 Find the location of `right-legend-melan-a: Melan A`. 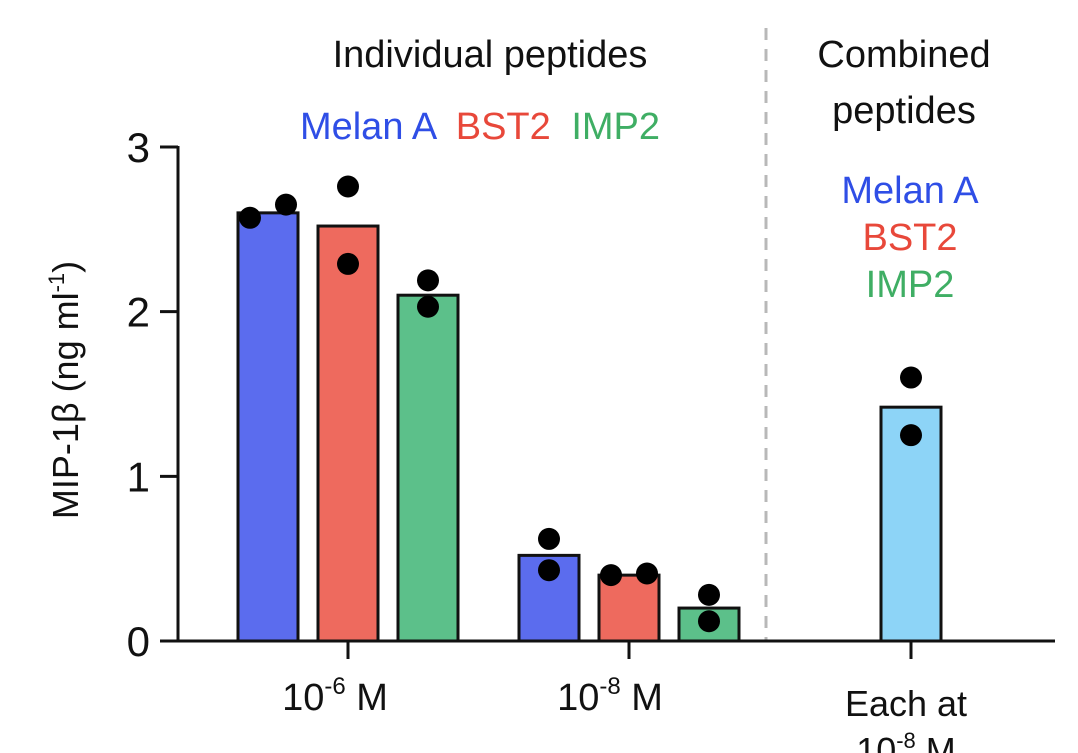

right-legend-melan-a: Melan A is located at coordinates (910, 191).